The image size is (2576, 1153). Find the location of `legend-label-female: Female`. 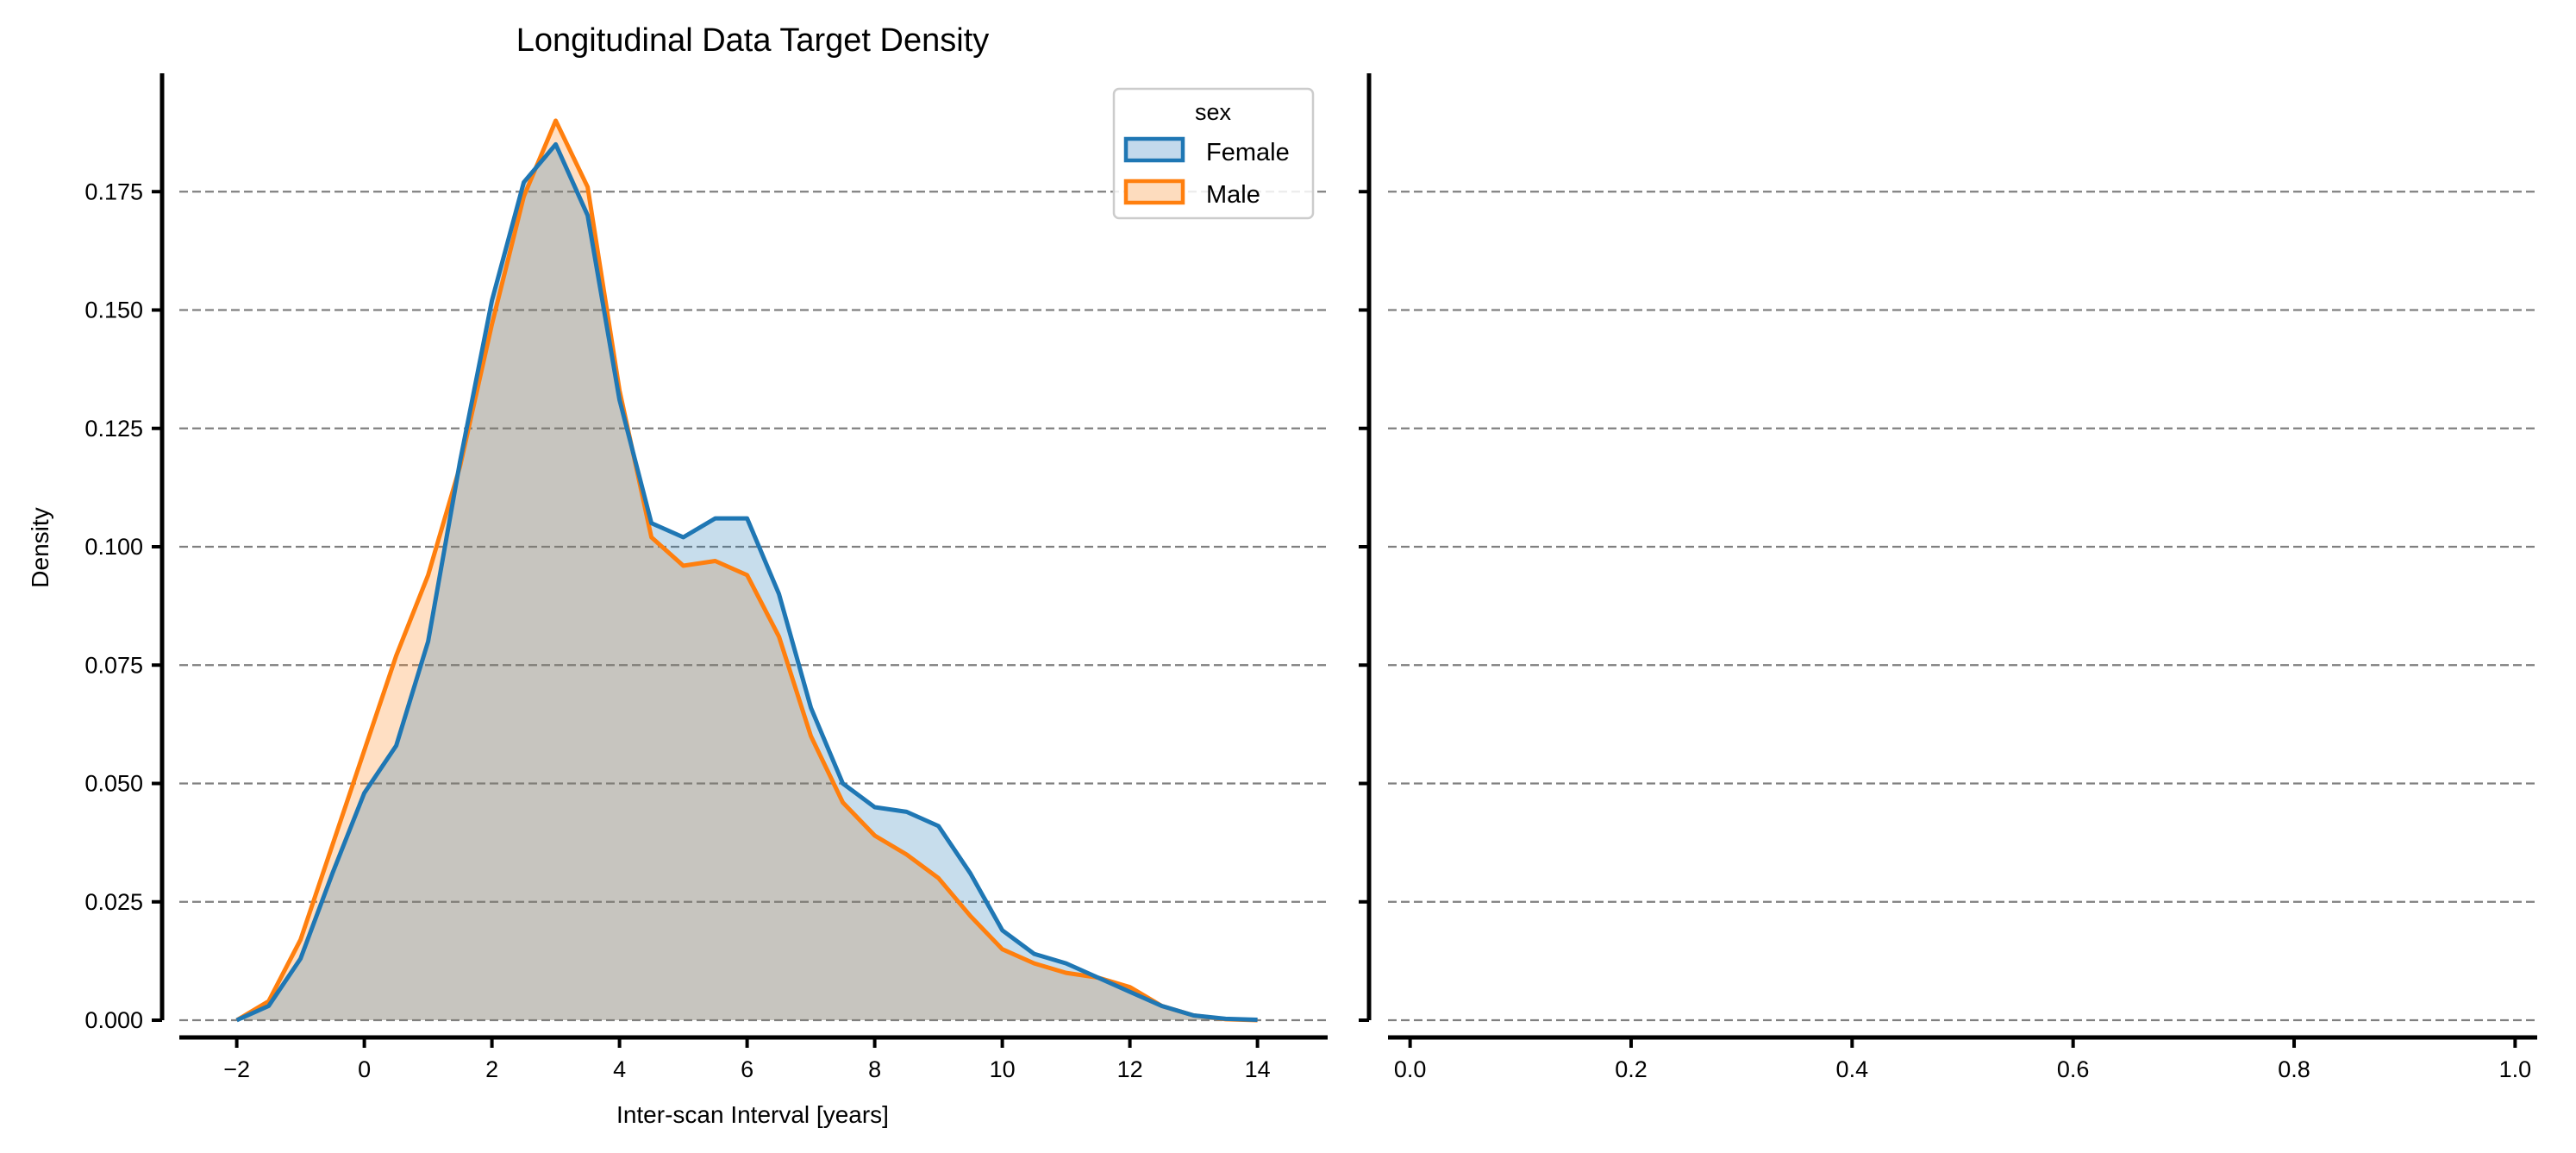

legend-label-female: Female is located at coordinates (1248, 152).